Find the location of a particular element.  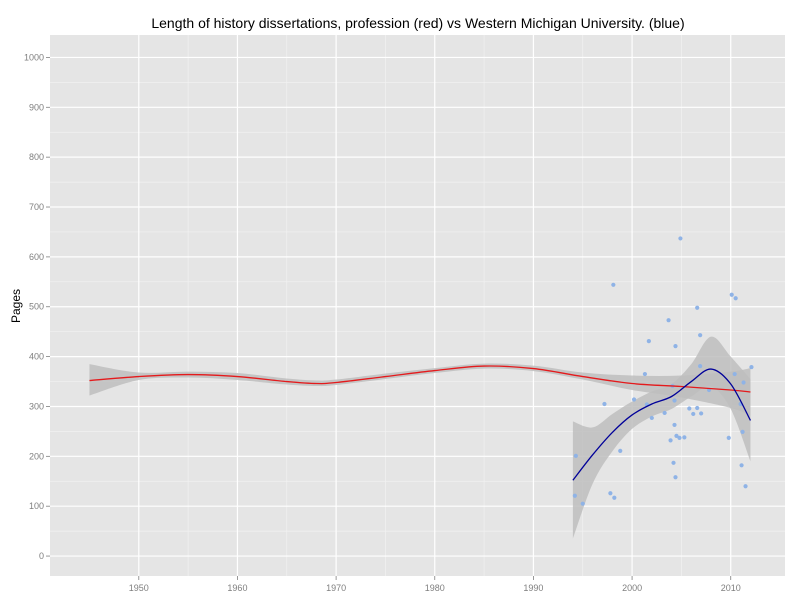

y-tick-label: 500 is located at coordinates (36, 307).